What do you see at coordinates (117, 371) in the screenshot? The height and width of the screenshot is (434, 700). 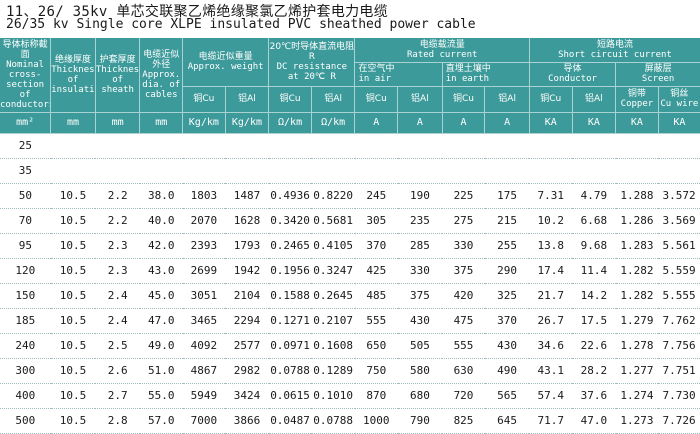 I see `table-cell: 2.6` at bounding box center [117, 371].